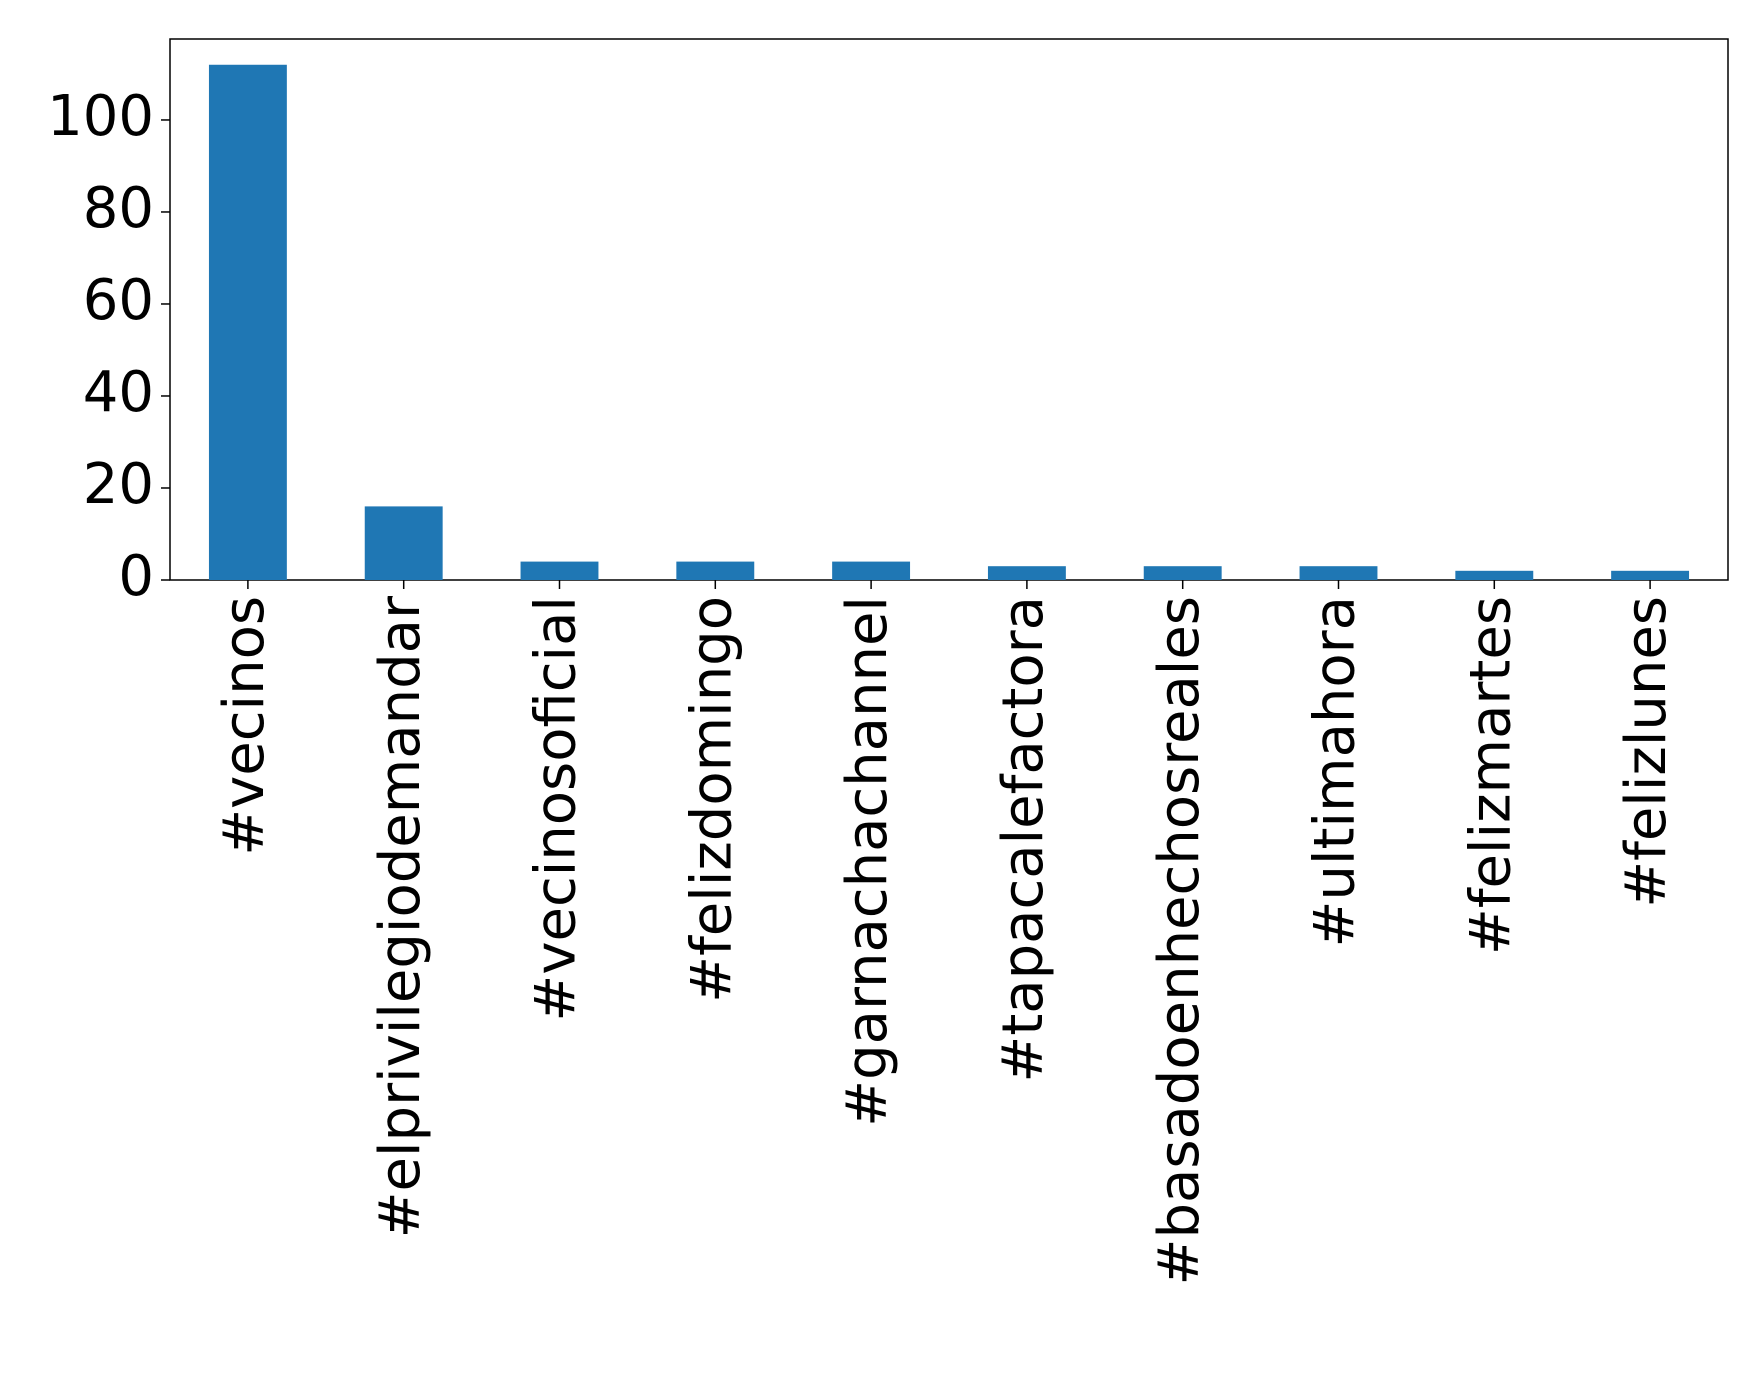 The height and width of the screenshot is (1397, 1758). Describe the element at coordinates (136, 576) in the screenshot. I see `y-tick-label: 0` at that location.